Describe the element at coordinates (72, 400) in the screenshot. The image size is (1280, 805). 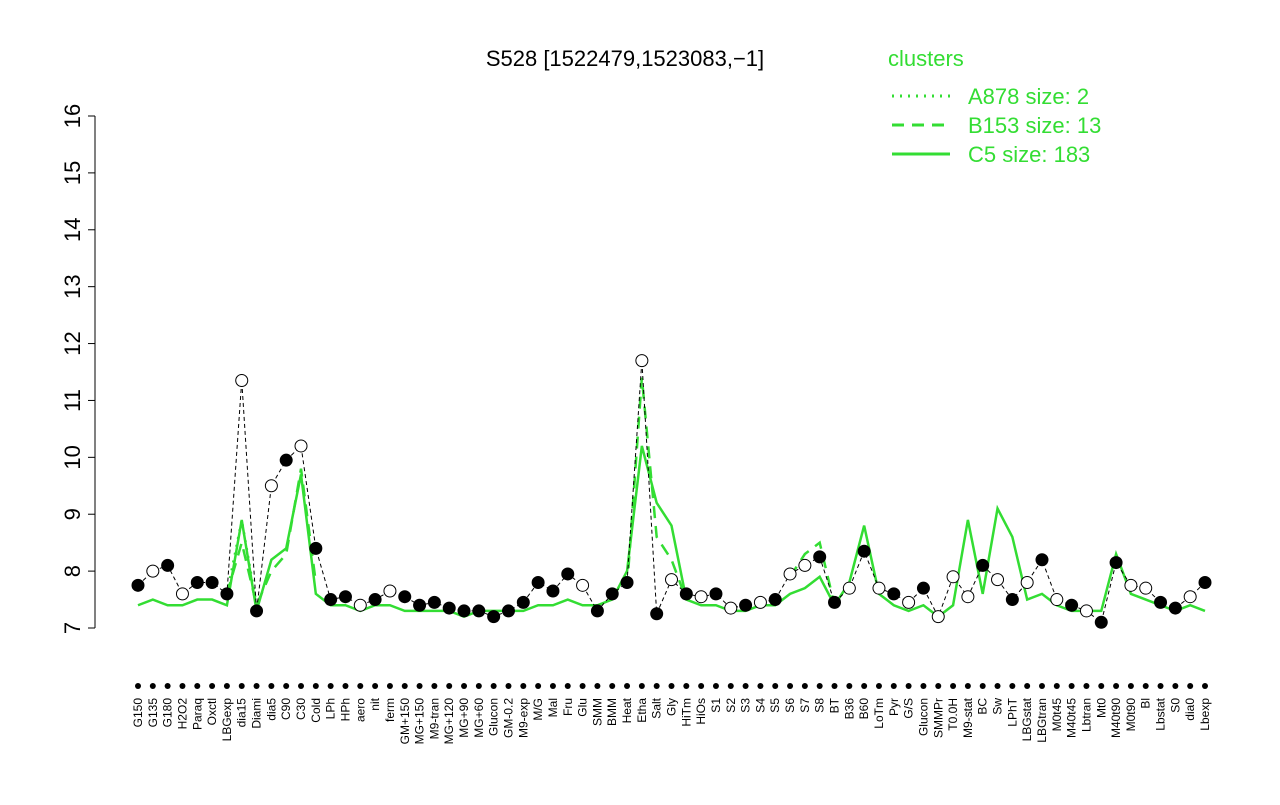
I see `y-tick-label: 11` at that location.